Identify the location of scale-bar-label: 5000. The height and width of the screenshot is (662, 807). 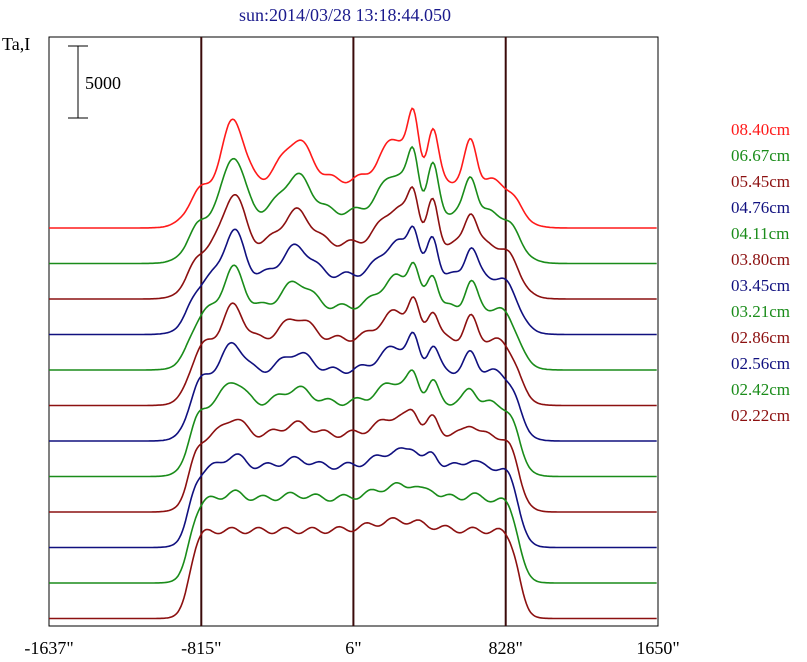
(103, 83).